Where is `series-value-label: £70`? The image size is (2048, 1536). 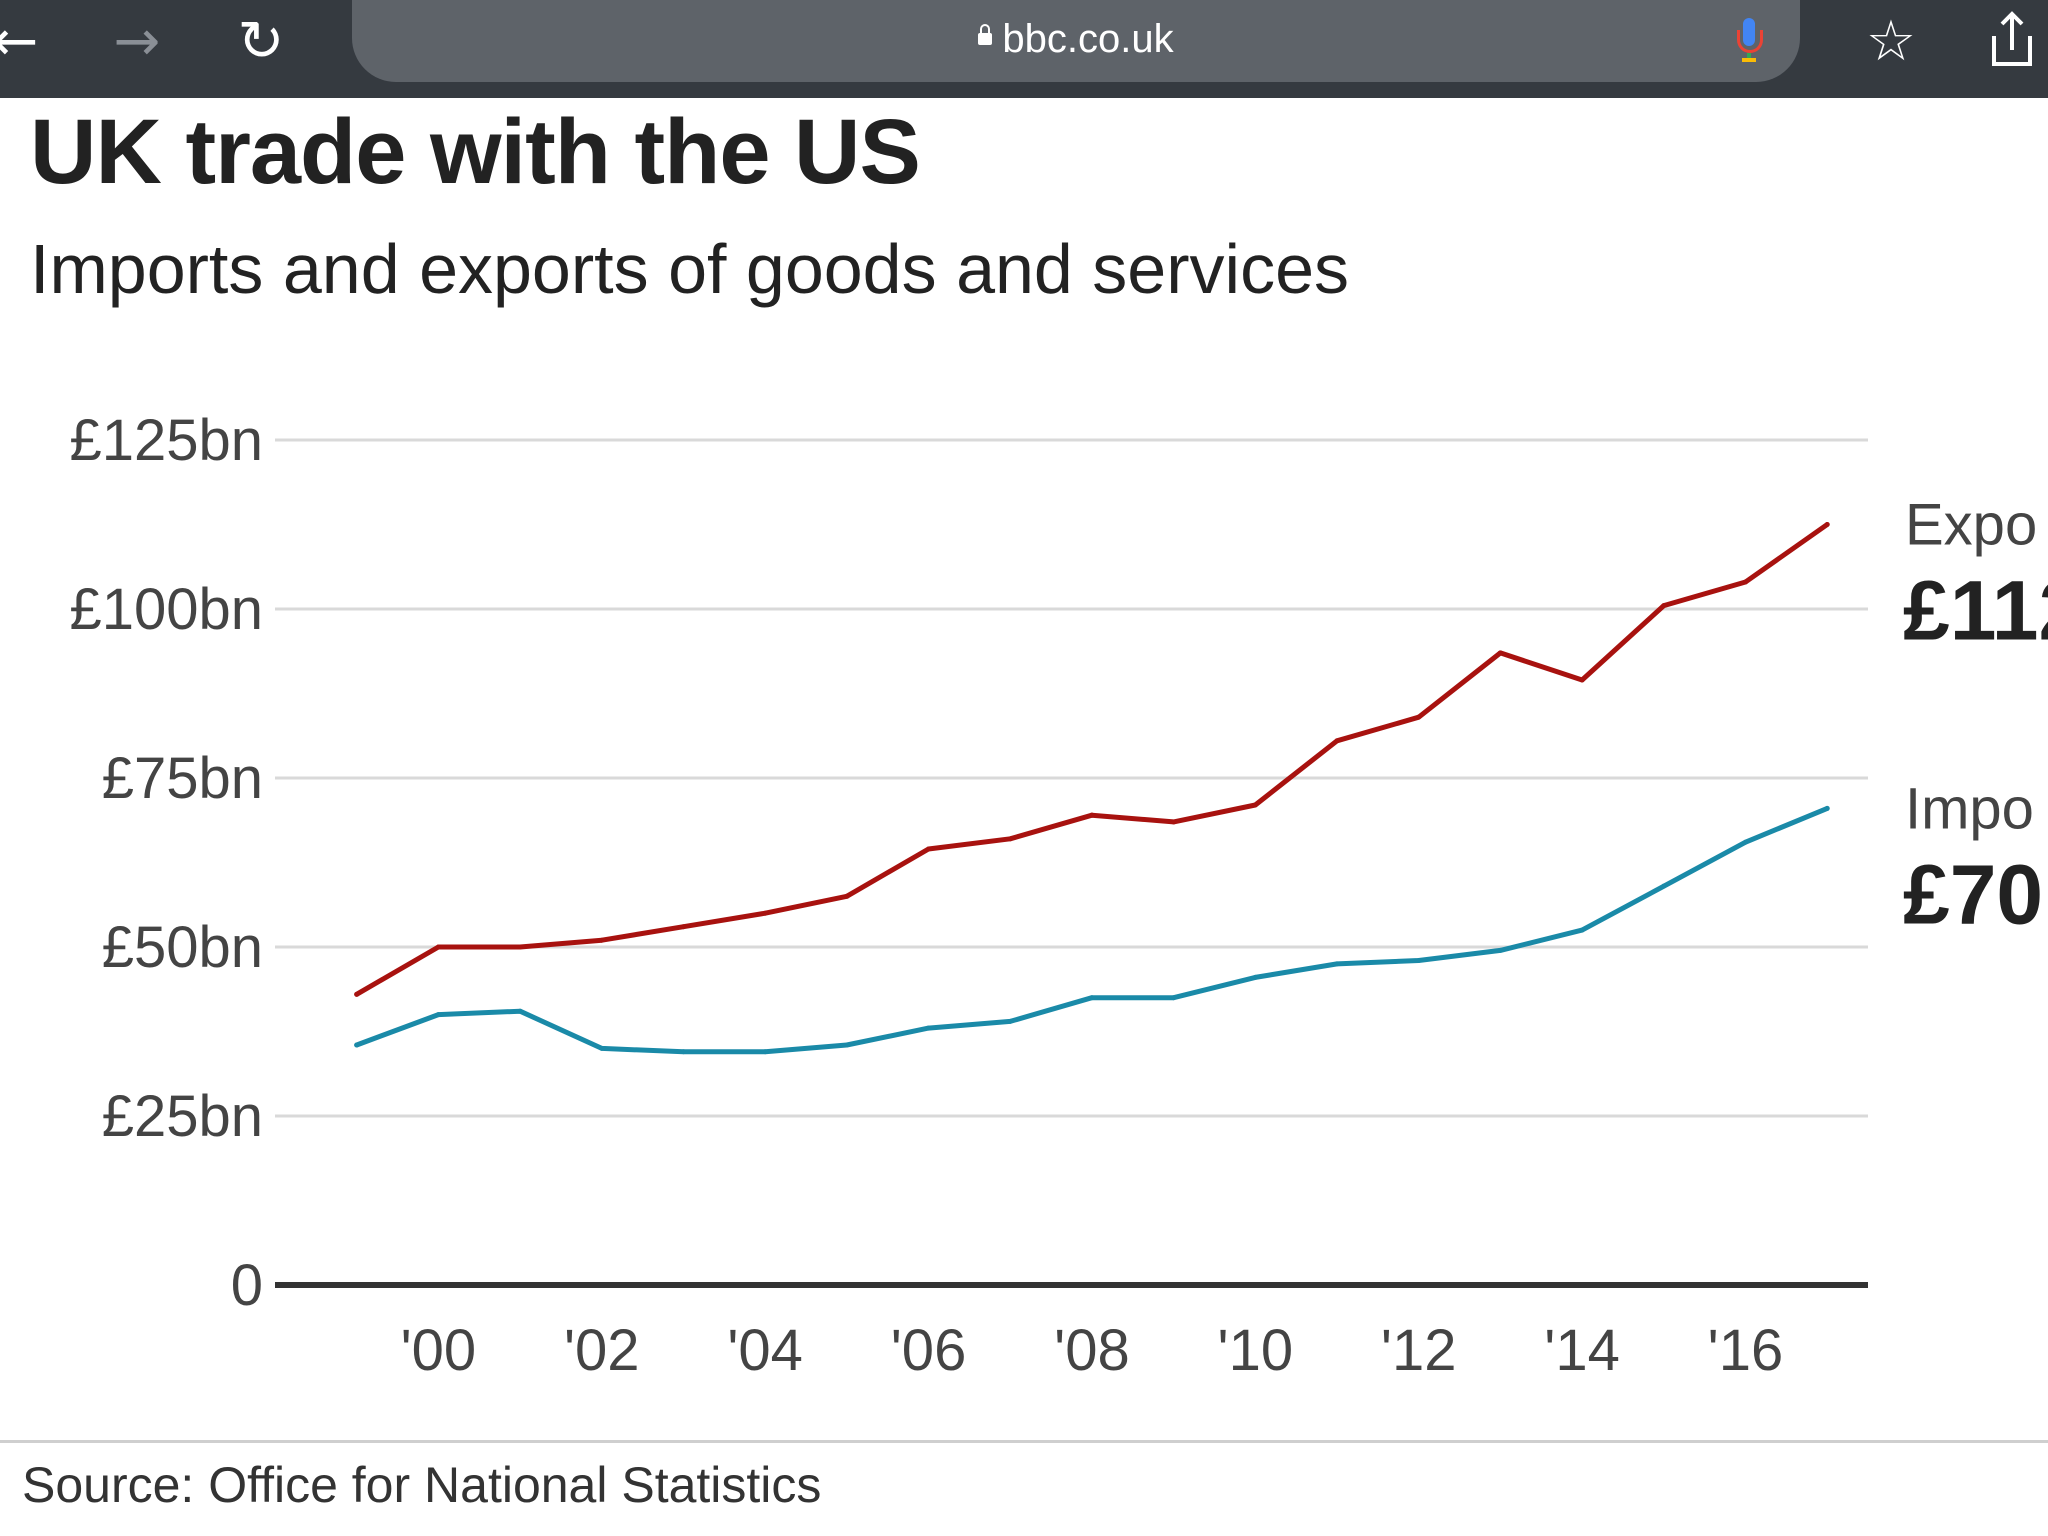 series-value-label: £70 is located at coordinates (1973, 894).